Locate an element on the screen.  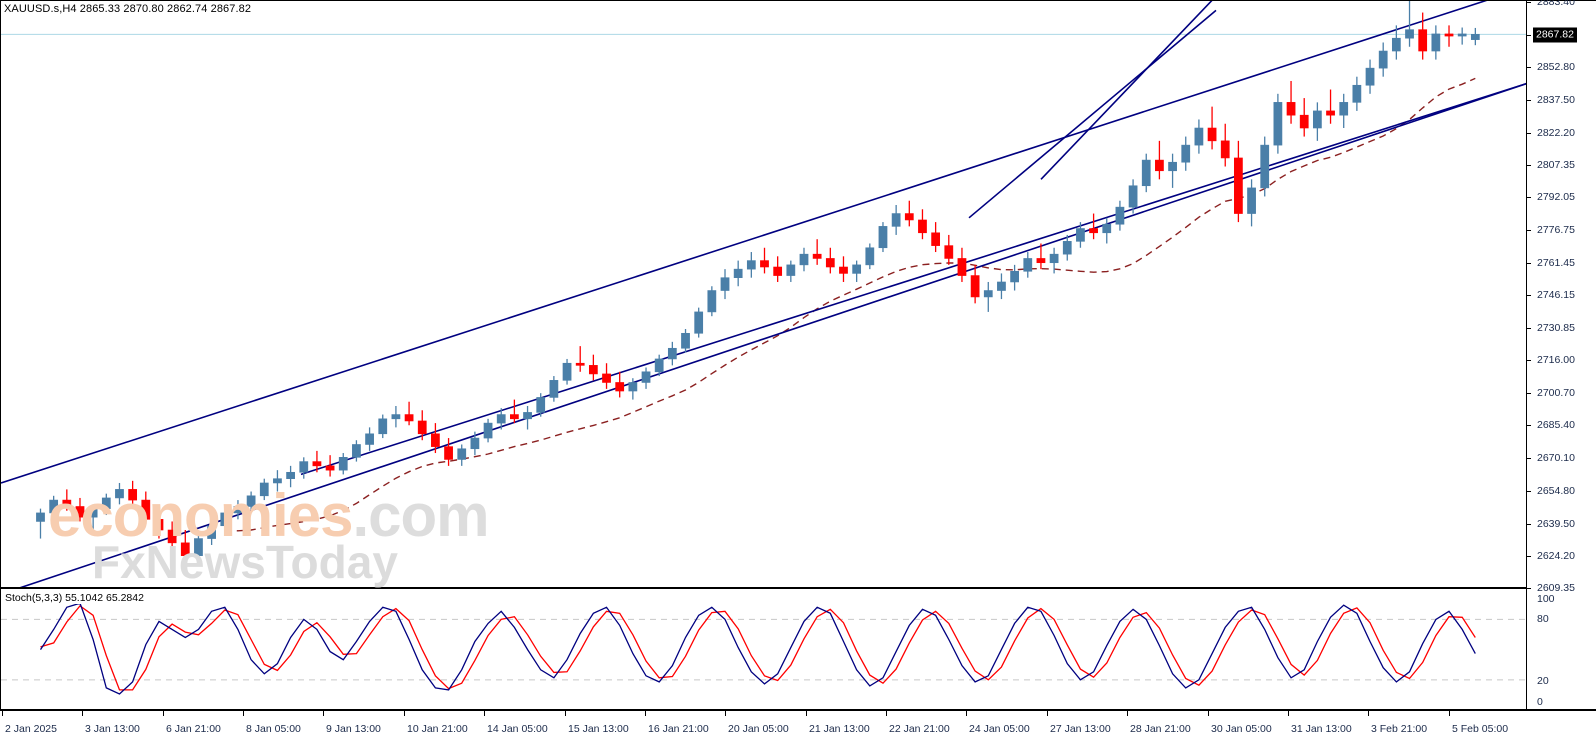
time-axis-label: 6 Jan 21:00 is located at coordinates (193, 729).